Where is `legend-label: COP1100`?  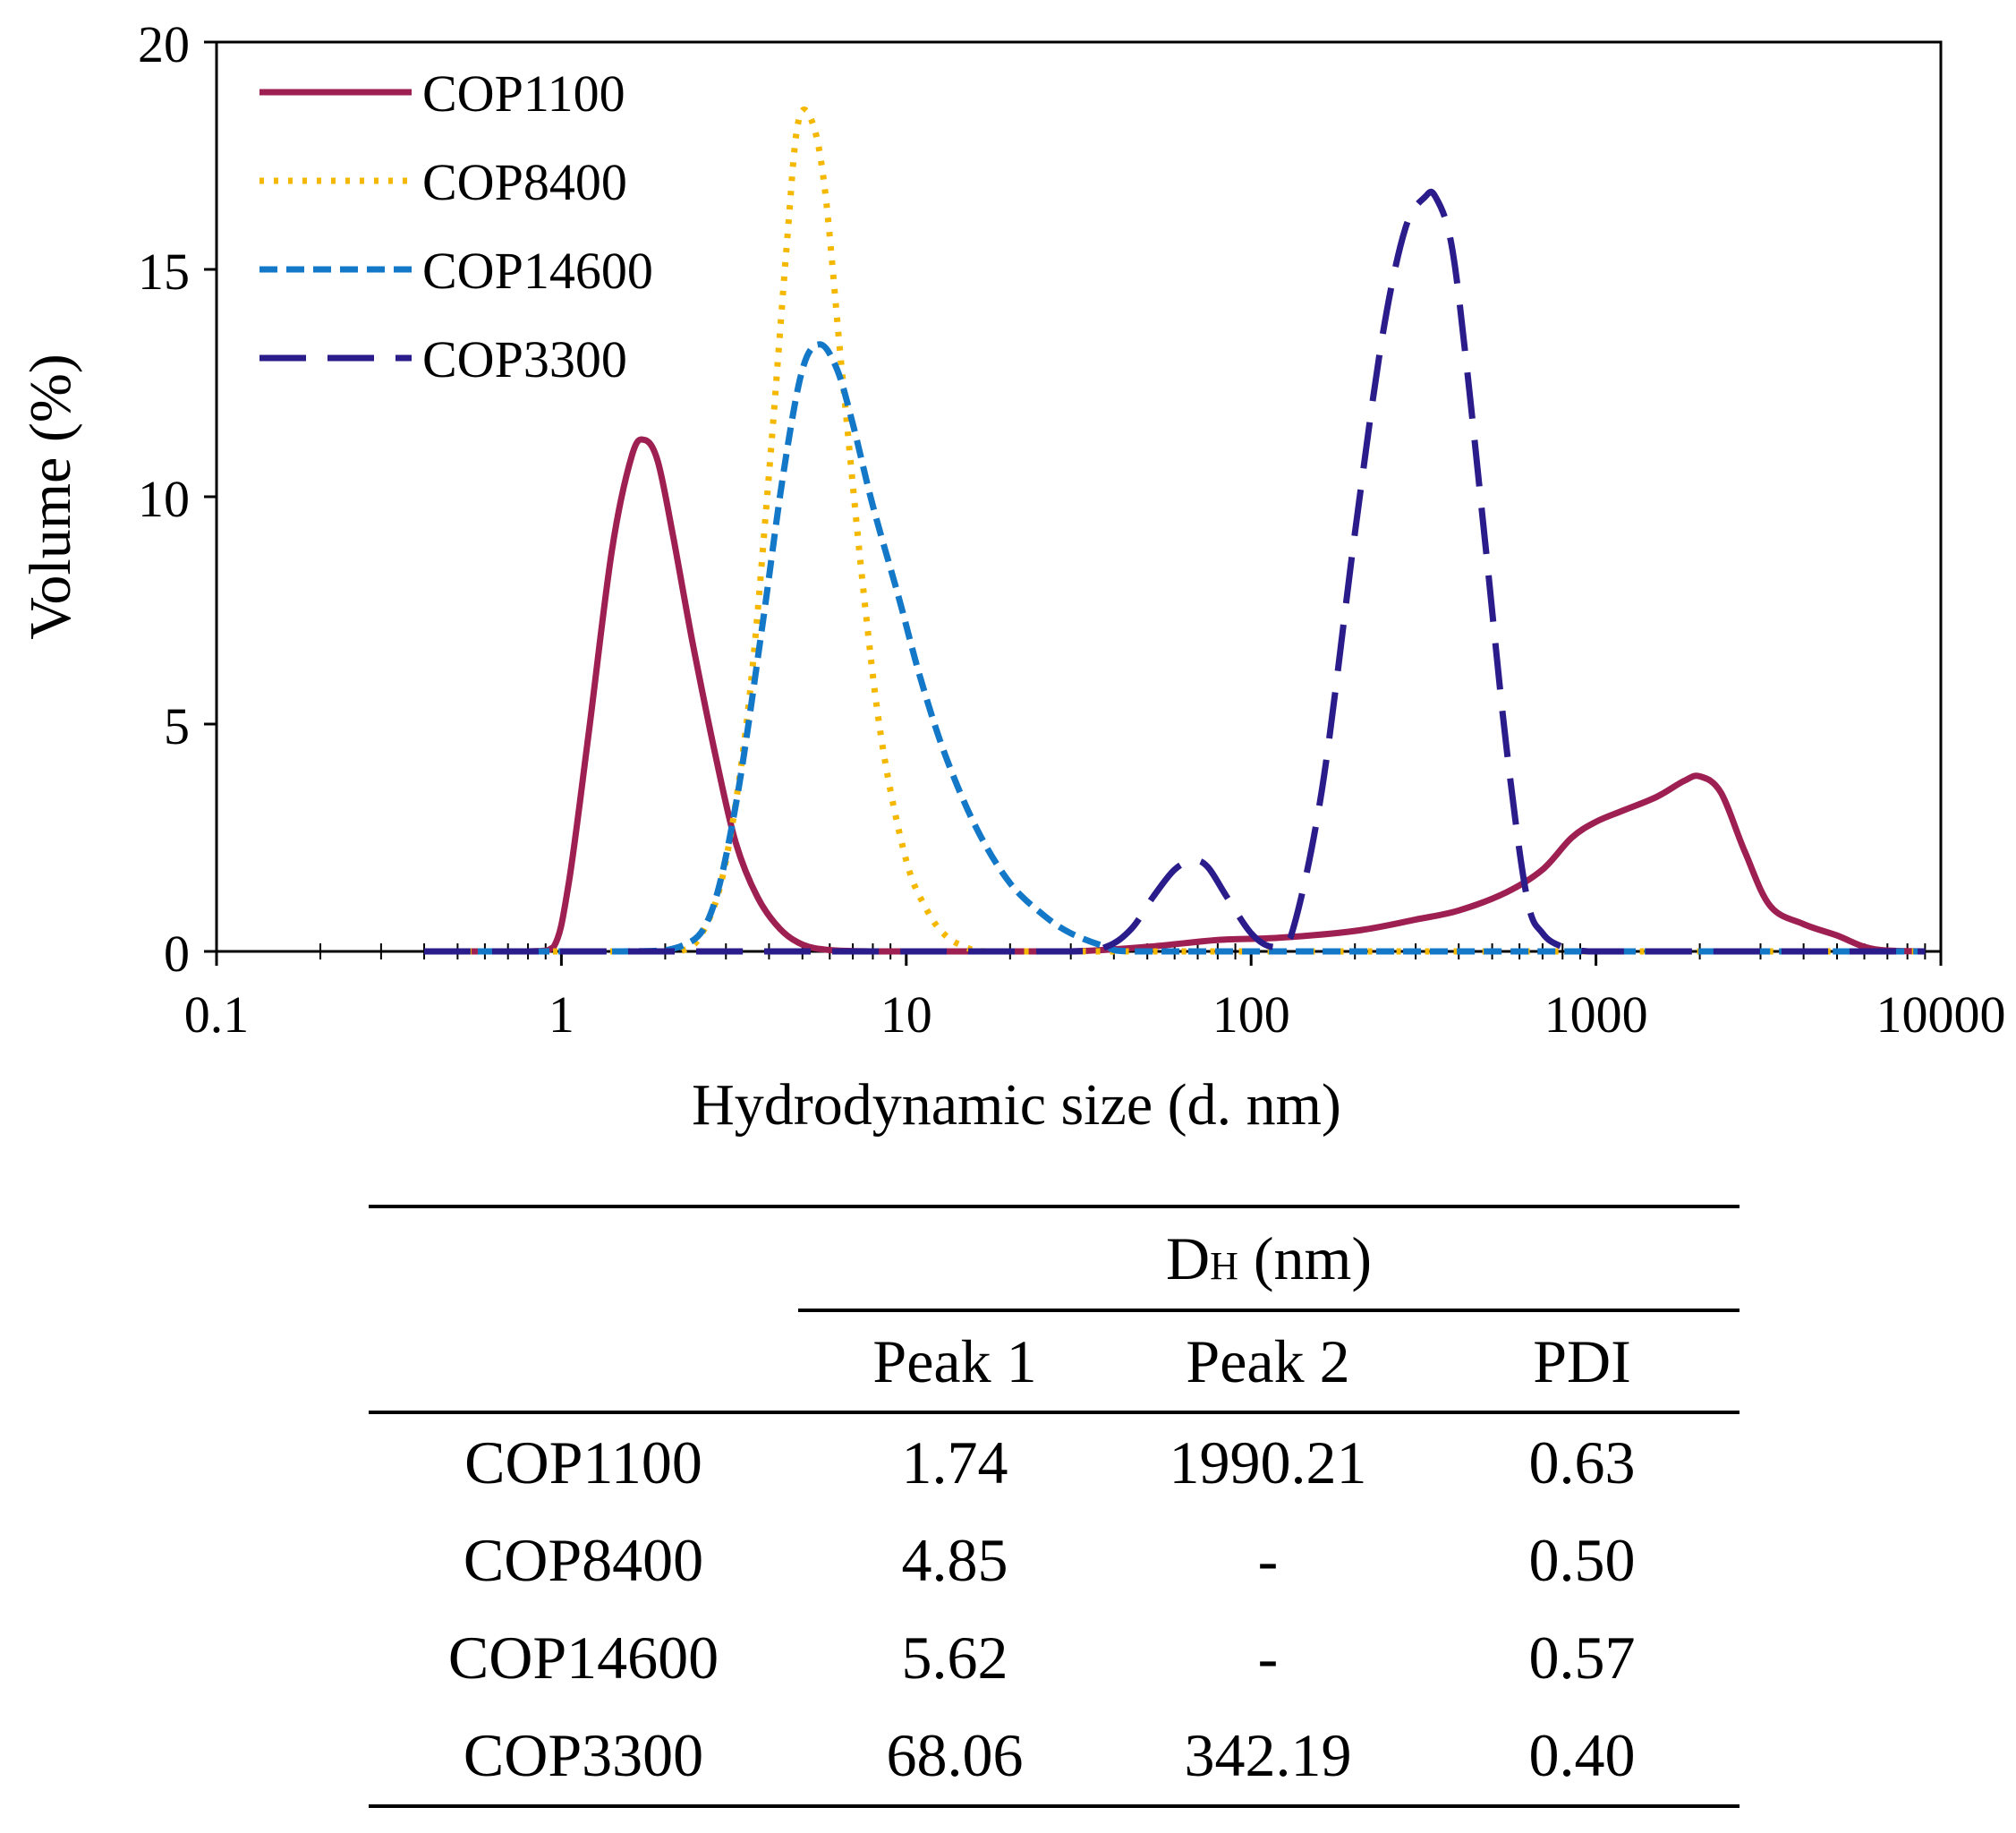
legend-label: COP1100 is located at coordinates (523, 93).